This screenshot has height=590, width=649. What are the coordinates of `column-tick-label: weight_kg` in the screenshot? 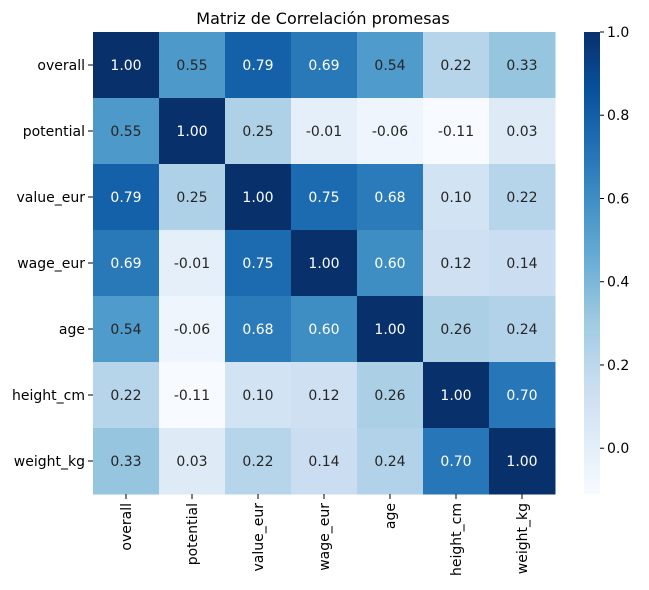 It's located at (523, 538).